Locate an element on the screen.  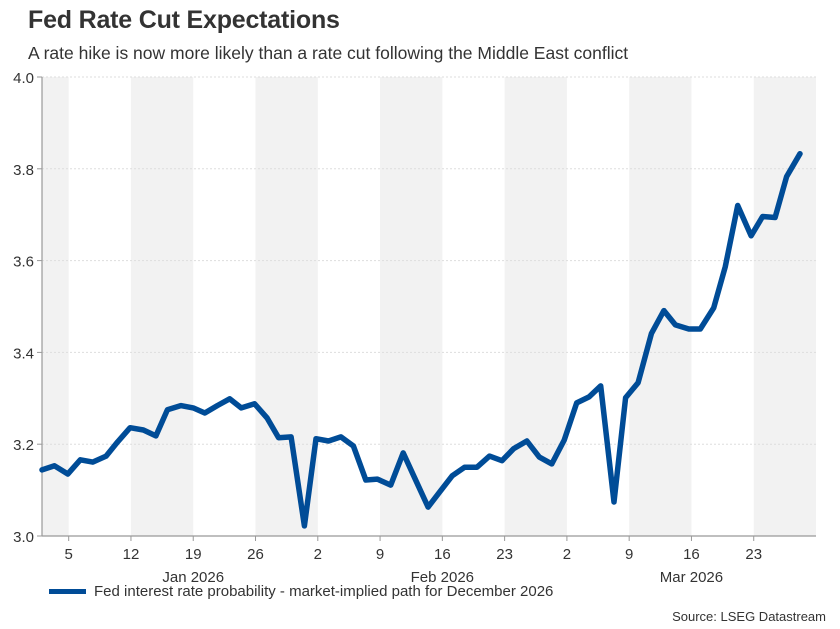
source-note: Source: LSEG Datastream is located at coordinates (749, 616).